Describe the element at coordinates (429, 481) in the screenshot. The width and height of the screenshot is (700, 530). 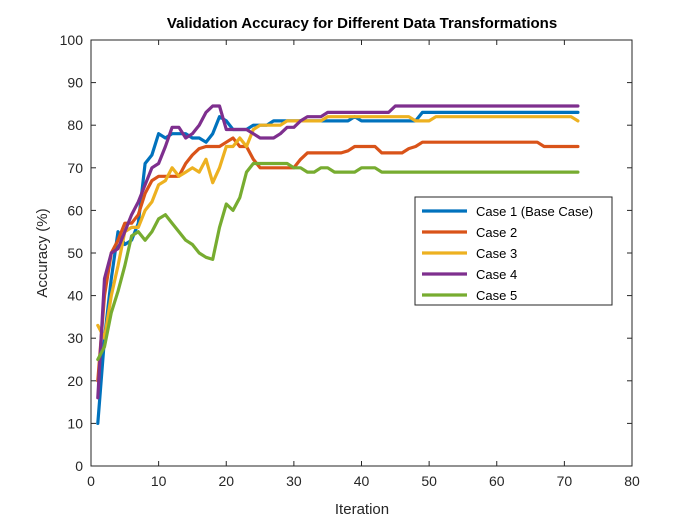
I see `x-tick-label: 50` at that location.